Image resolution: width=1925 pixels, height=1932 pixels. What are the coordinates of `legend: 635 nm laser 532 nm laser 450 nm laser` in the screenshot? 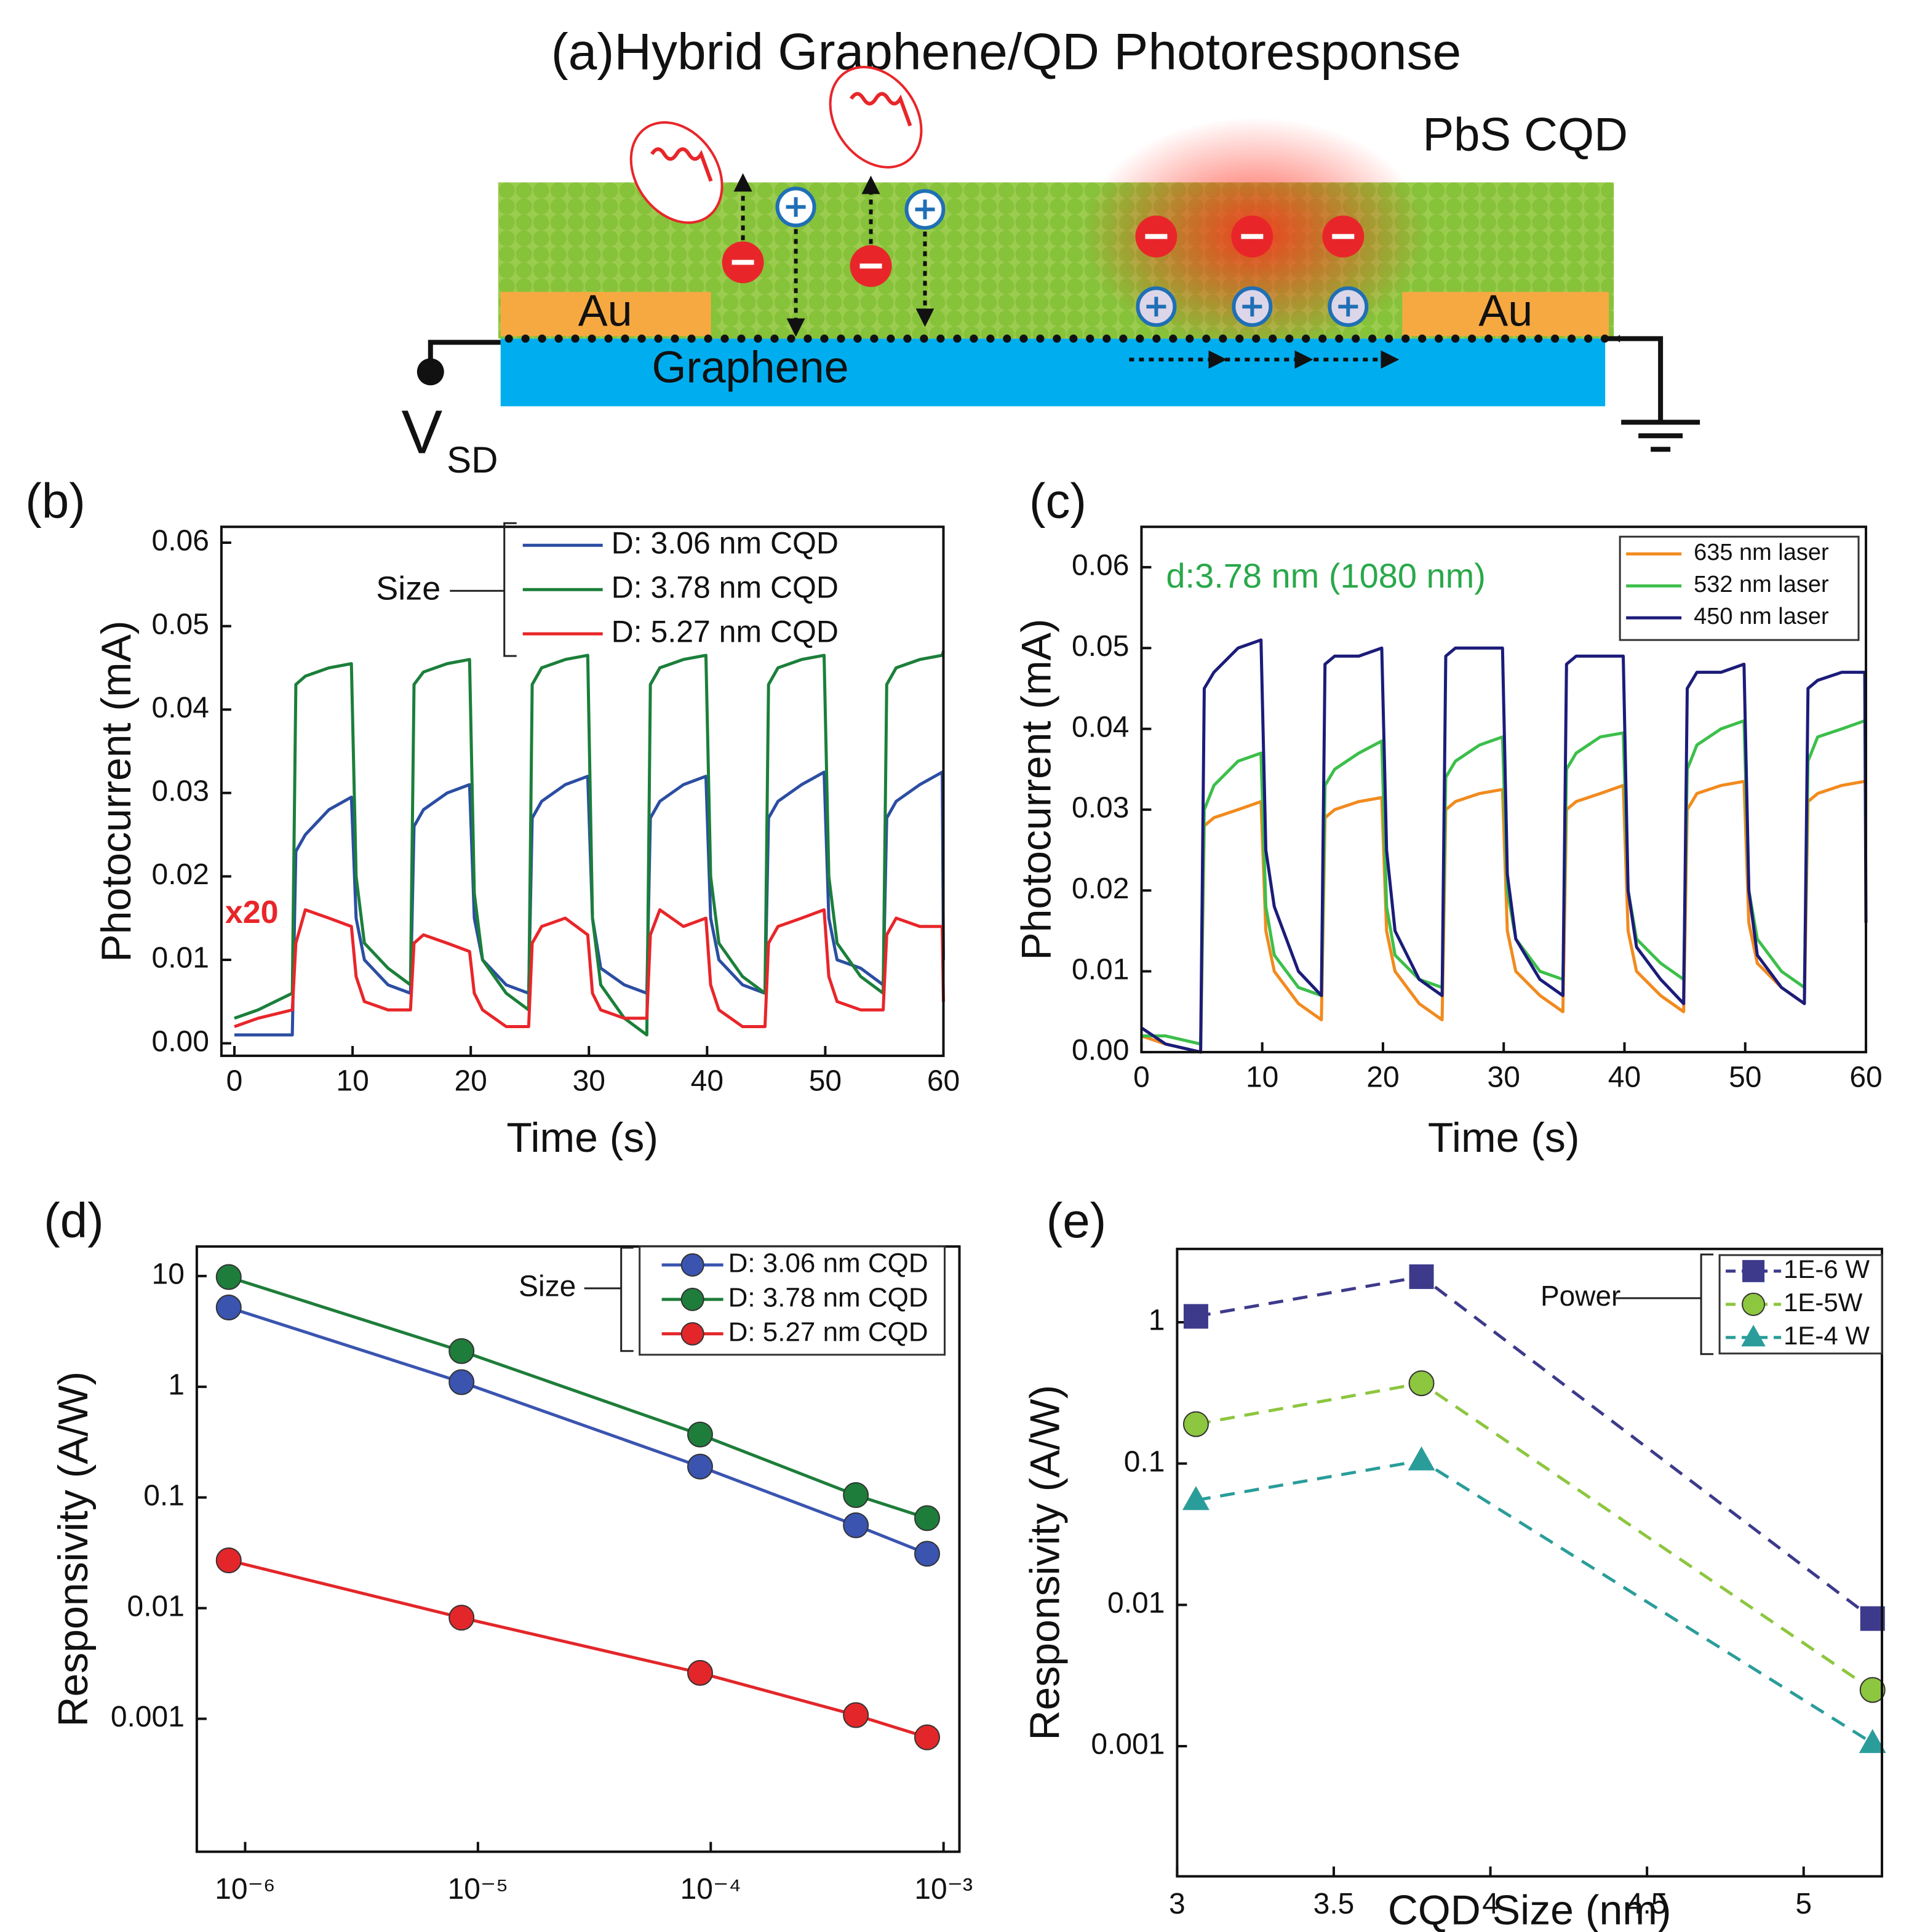 It's located at (1739, 588).